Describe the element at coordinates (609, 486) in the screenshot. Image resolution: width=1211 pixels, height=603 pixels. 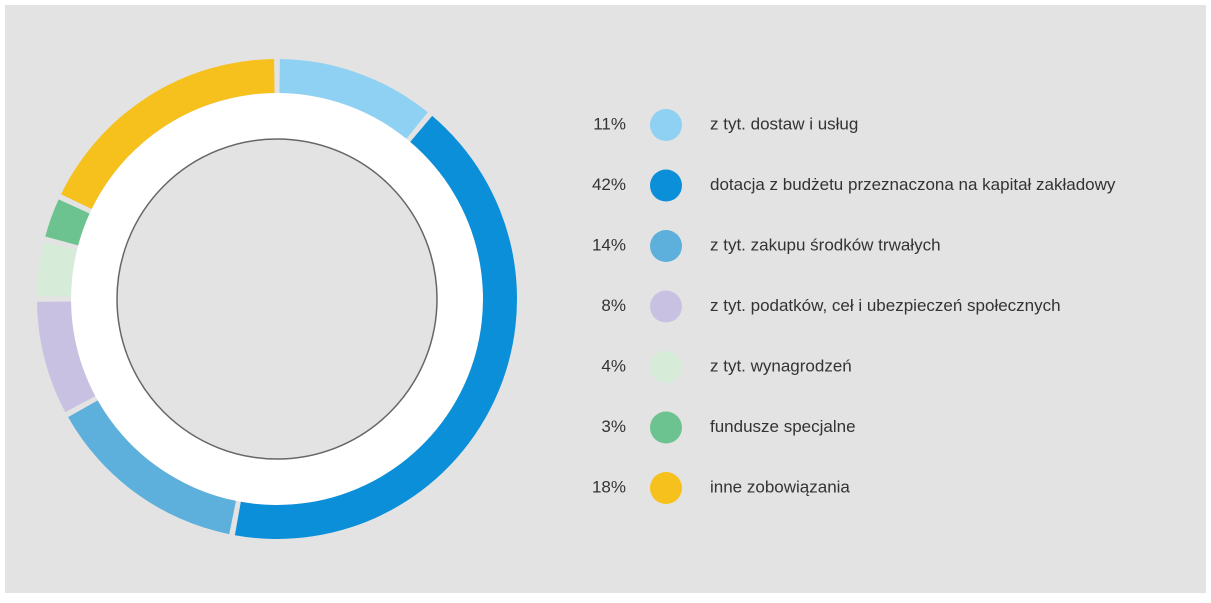
I see `legend-value: 18%` at that location.